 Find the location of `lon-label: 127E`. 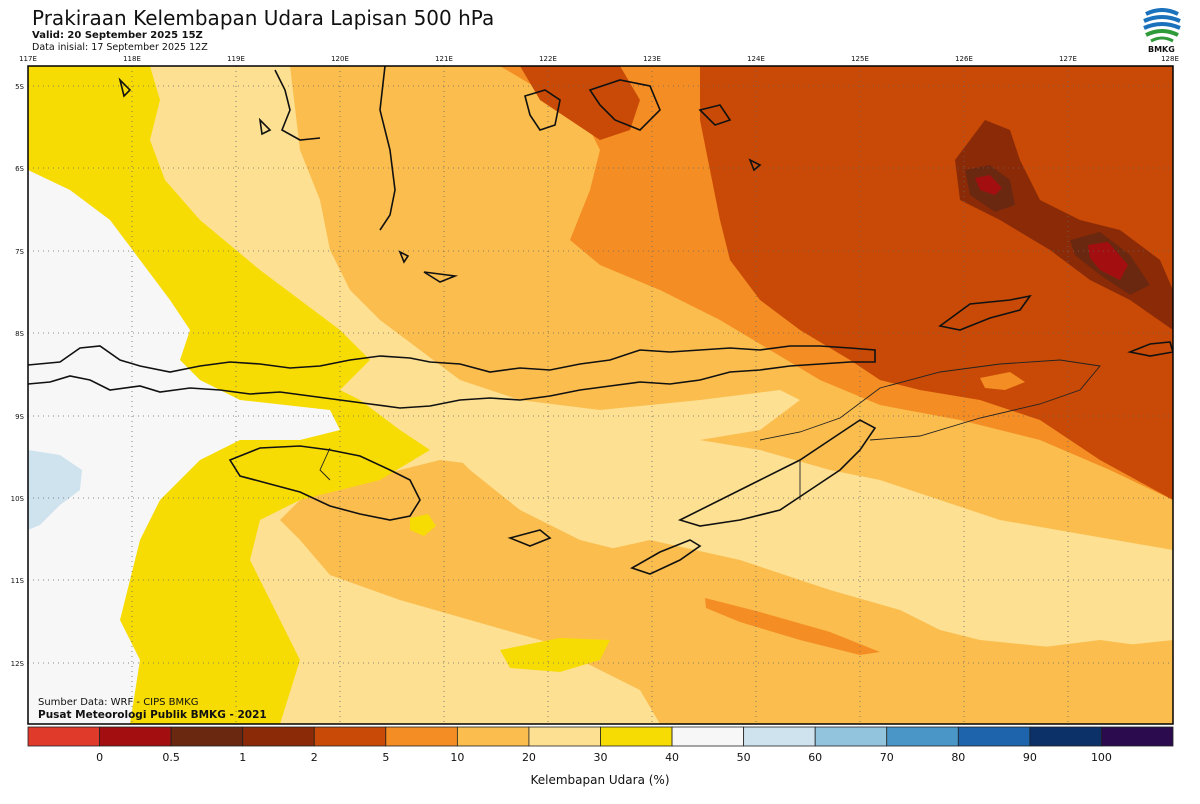

lon-label: 127E is located at coordinates (1068, 59).